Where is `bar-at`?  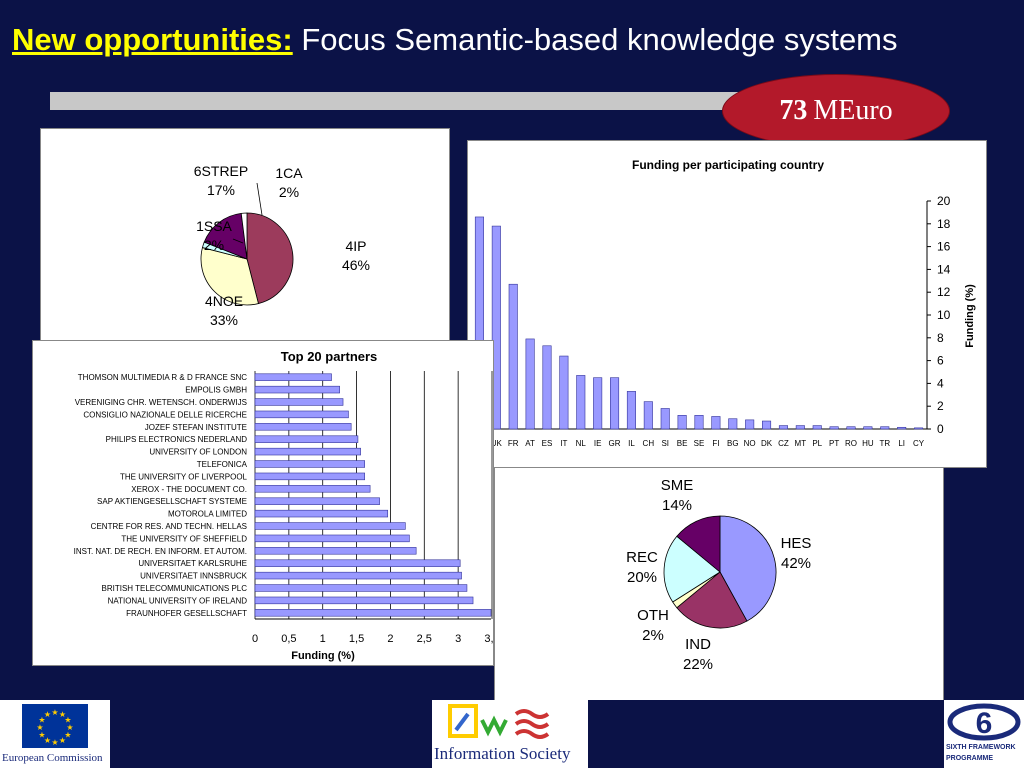 bar-at is located at coordinates (530, 384).